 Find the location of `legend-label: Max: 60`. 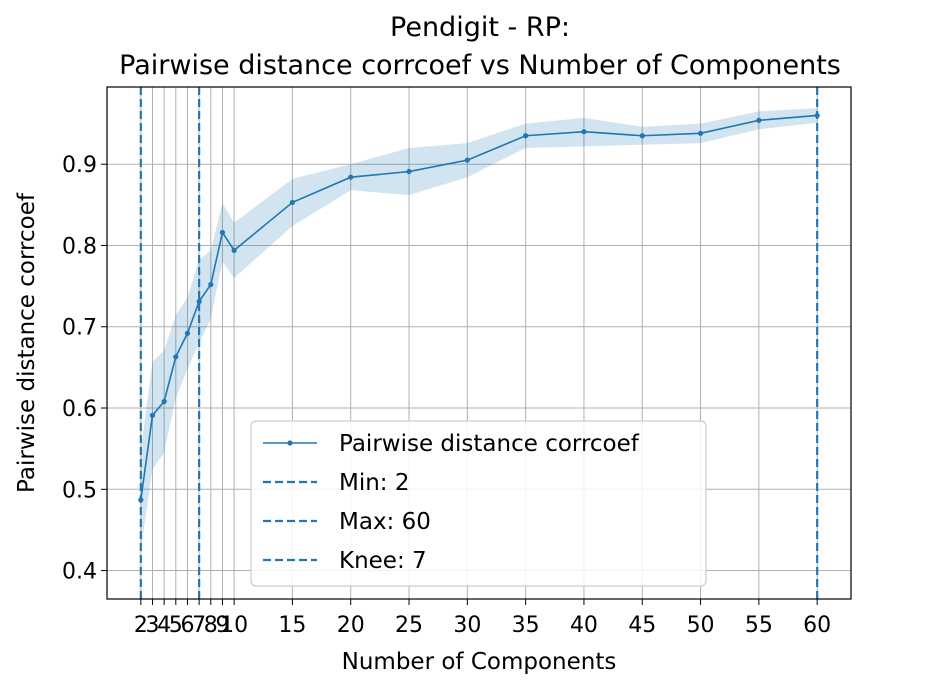

legend-label: Max: 60 is located at coordinates (385, 522).